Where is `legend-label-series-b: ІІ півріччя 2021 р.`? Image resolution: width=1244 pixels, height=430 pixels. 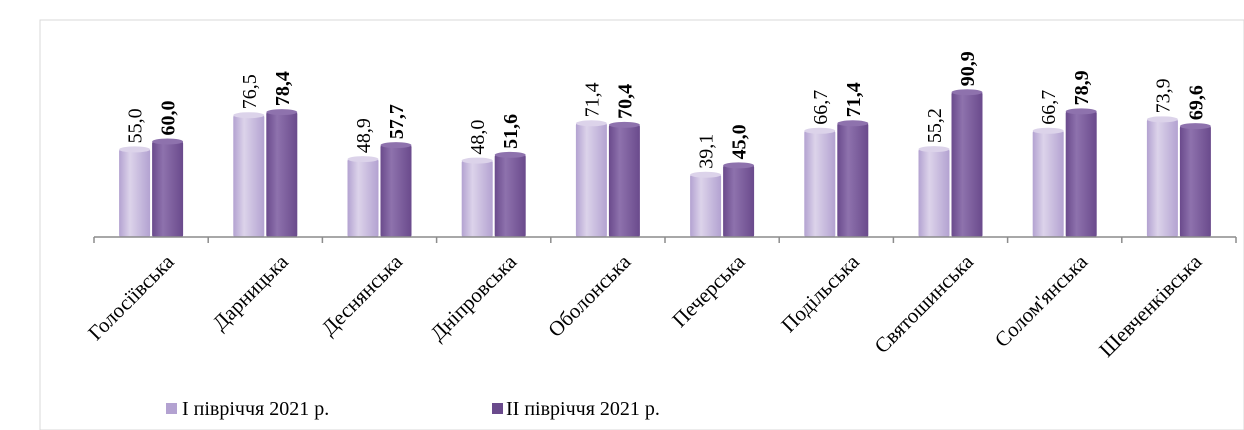 legend-label-series-b: ІІ півріччя 2021 р. is located at coordinates (583, 409).